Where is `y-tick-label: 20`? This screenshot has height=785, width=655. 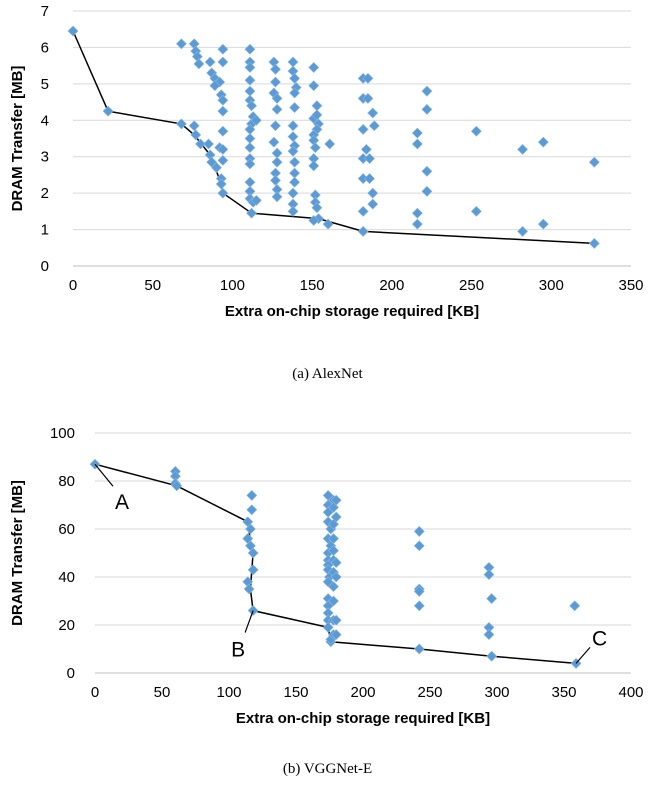 y-tick-label: 20 is located at coordinates (66, 625).